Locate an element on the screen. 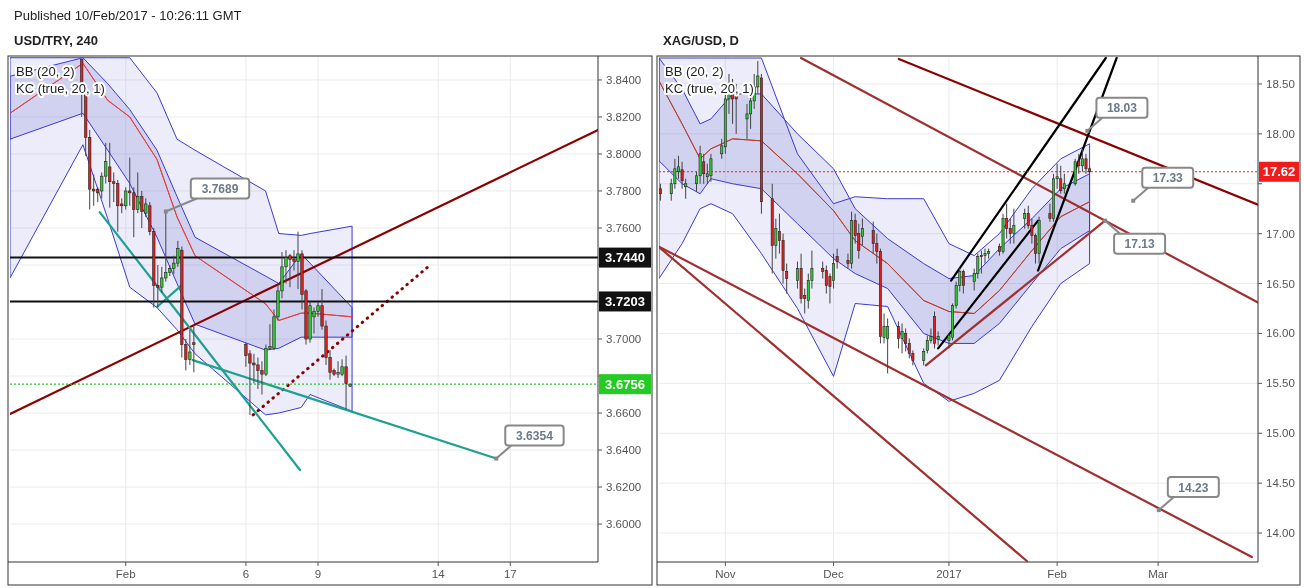 This screenshot has height=588, width=1304. y-tick-label: 3.8200 is located at coordinates (624, 116).